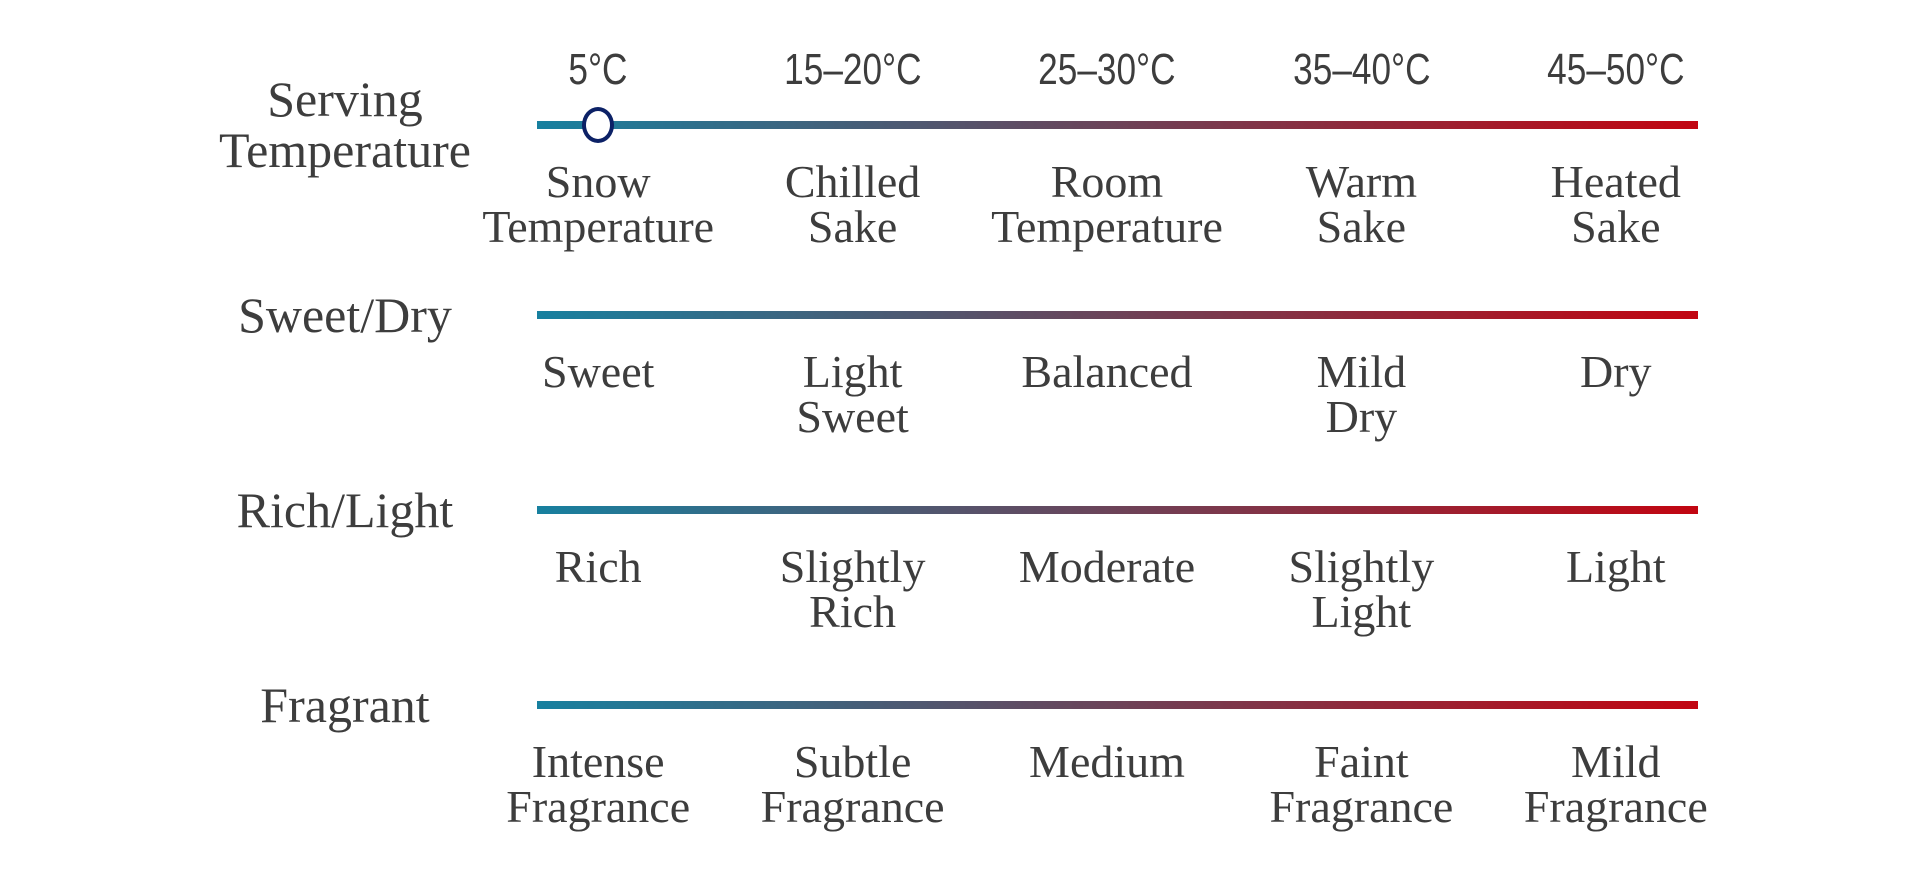 This screenshot has height=878, width=1920. I want to click on row-label-sweet-dry: Sweet/Dry, so click(345, 314).